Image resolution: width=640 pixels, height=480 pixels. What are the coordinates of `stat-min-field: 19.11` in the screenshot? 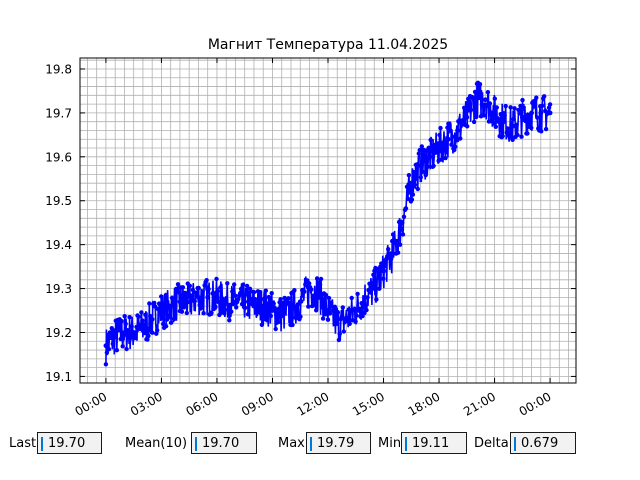 It's located at (434, 443).